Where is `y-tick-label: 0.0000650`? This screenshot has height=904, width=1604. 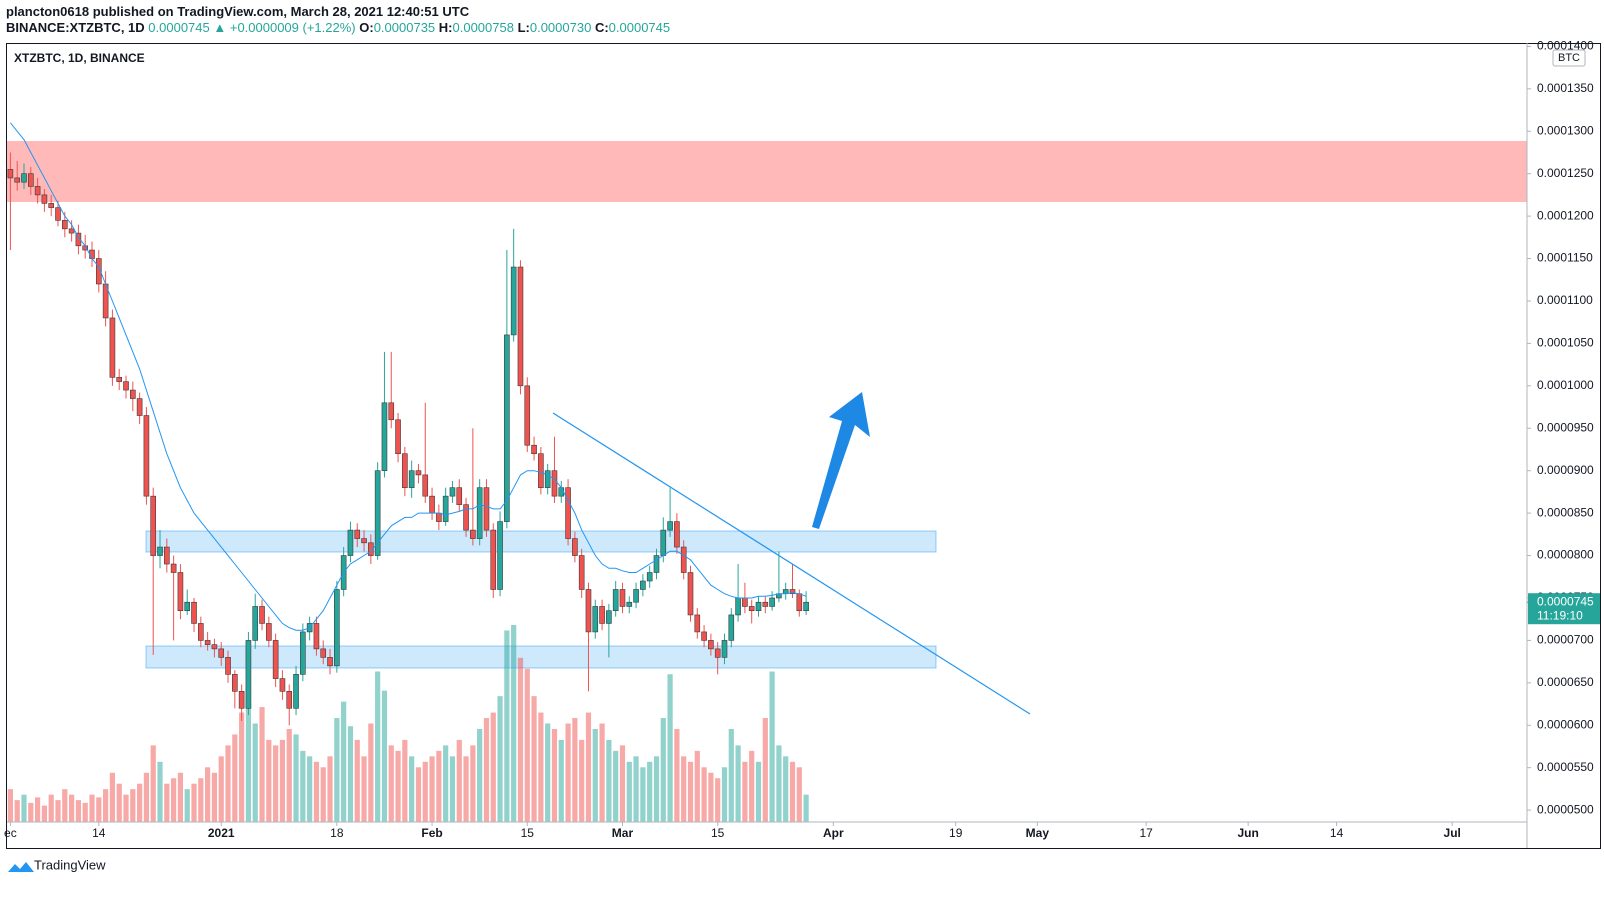
y-tick-label: 0.0000650 is located at coordinates (1565, 682).